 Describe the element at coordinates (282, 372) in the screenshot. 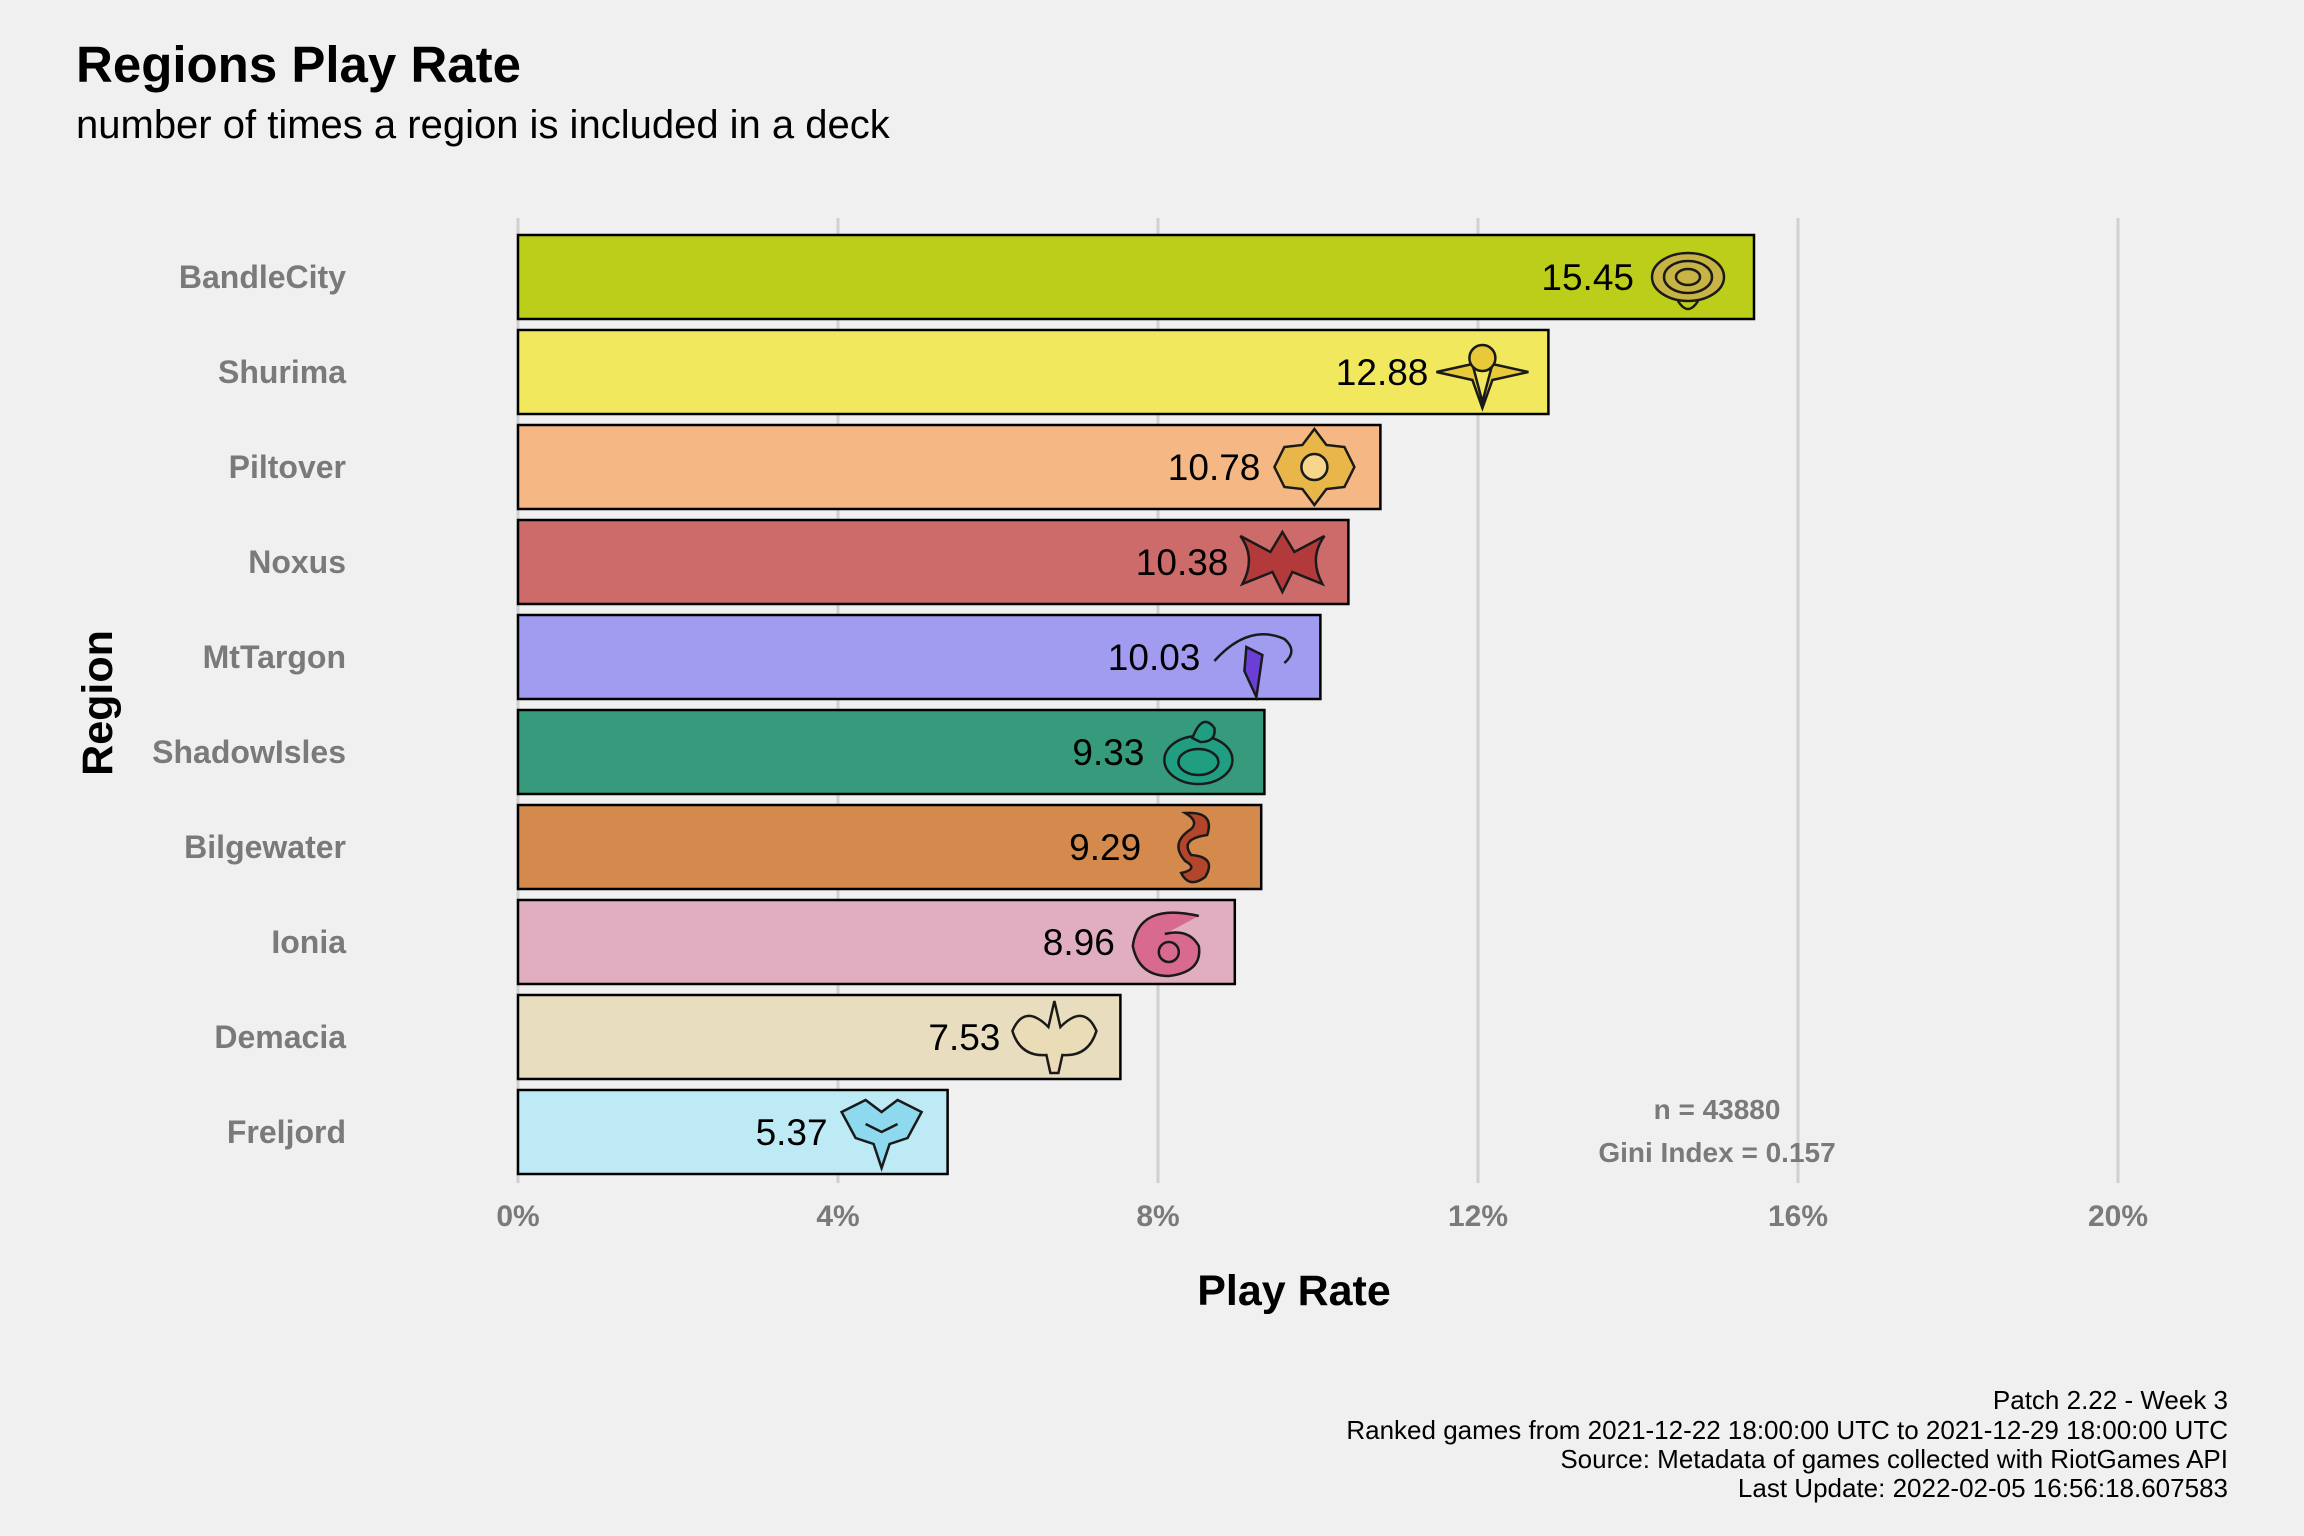

I see `category-label: Shurima` at that location.